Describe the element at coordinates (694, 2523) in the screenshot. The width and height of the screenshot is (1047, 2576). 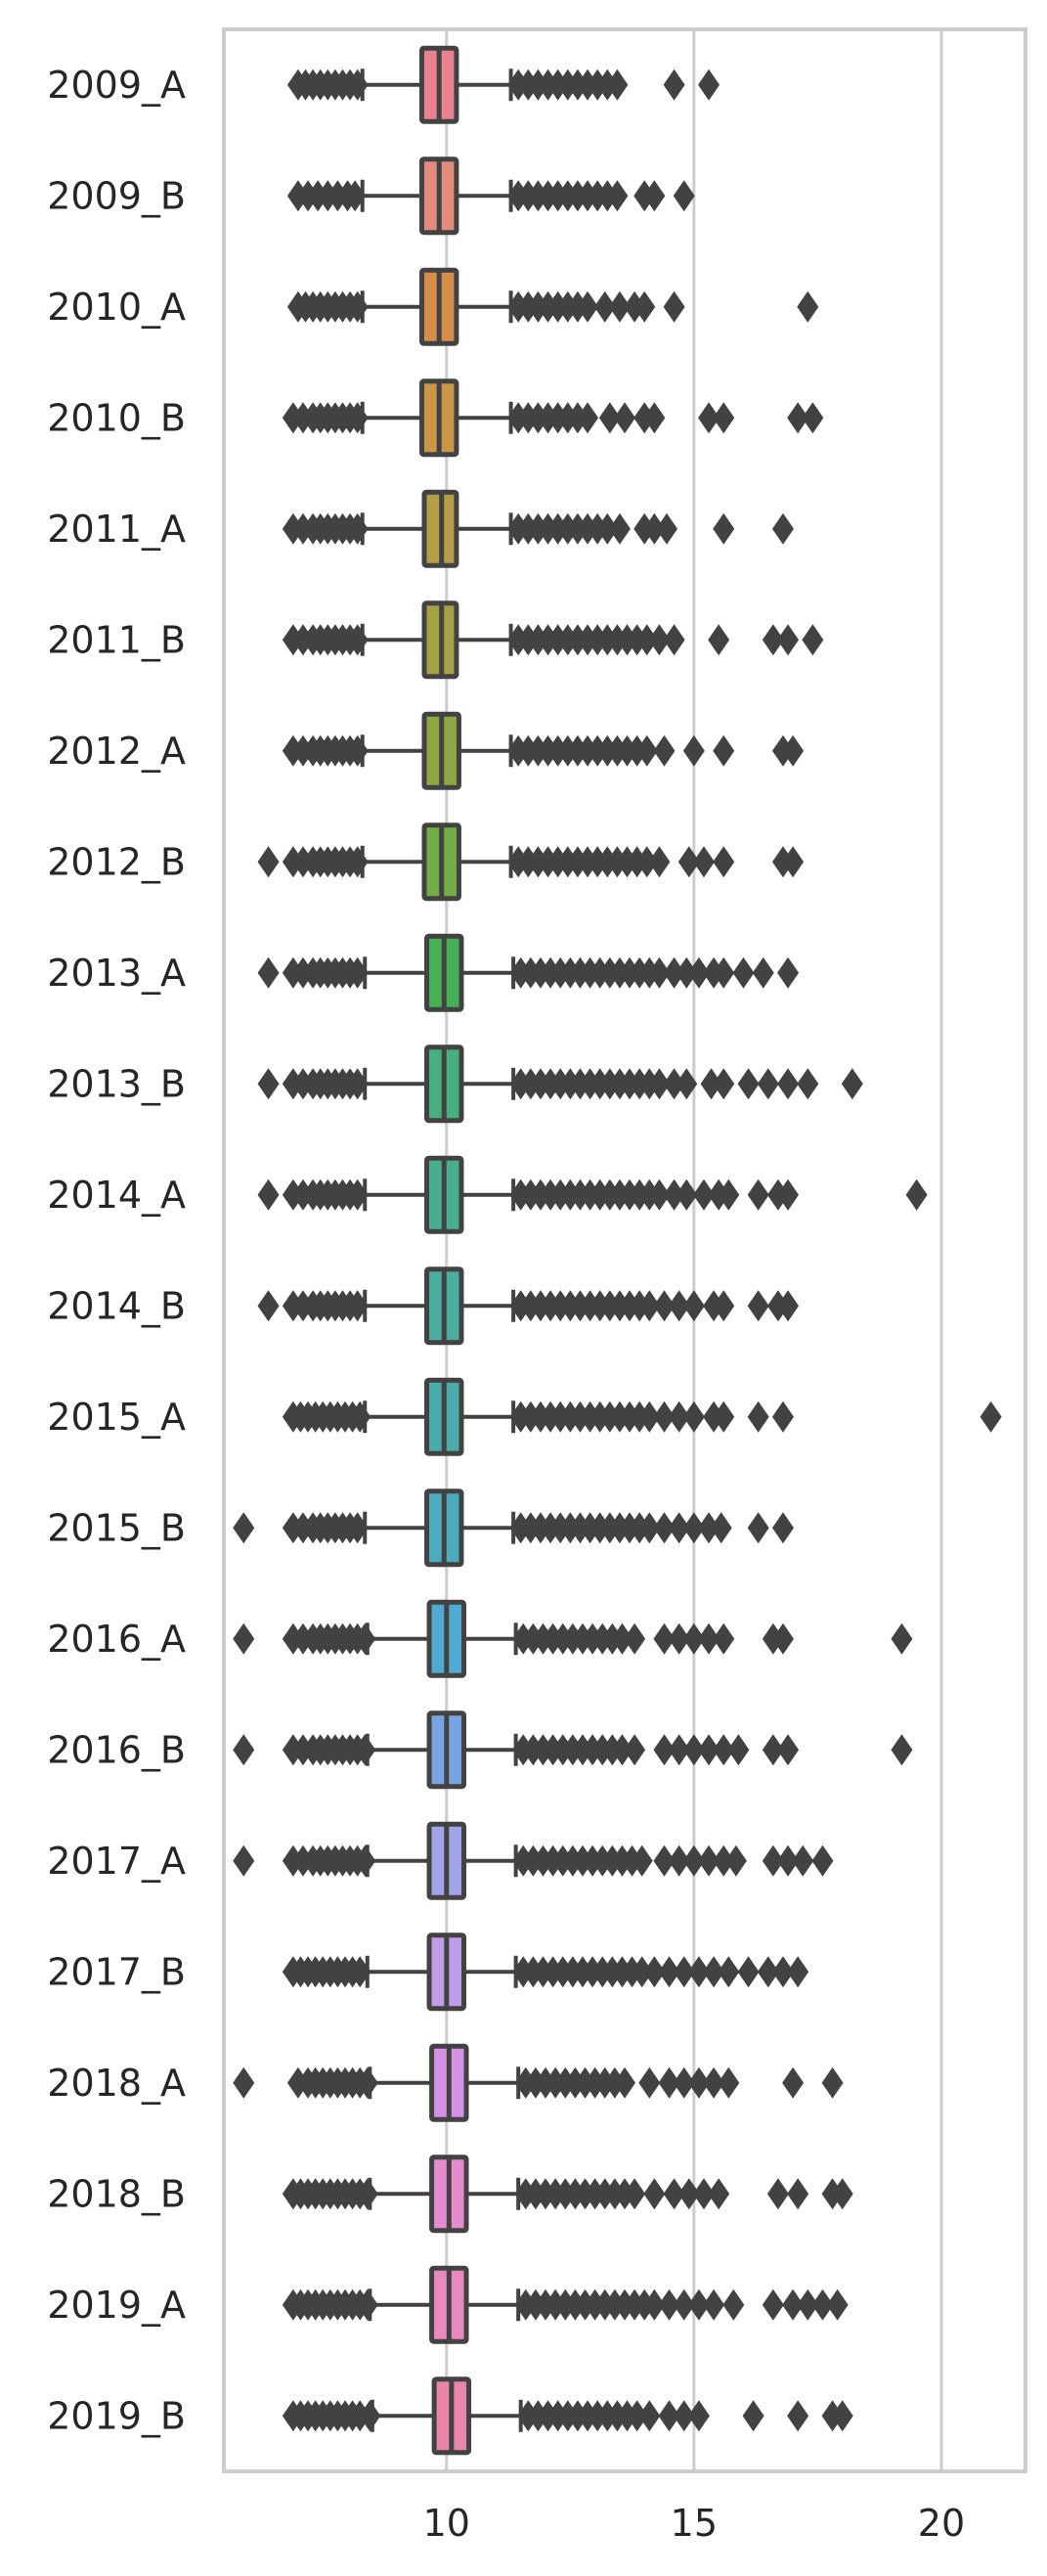
I see `x-tick-label: 15` at that location.